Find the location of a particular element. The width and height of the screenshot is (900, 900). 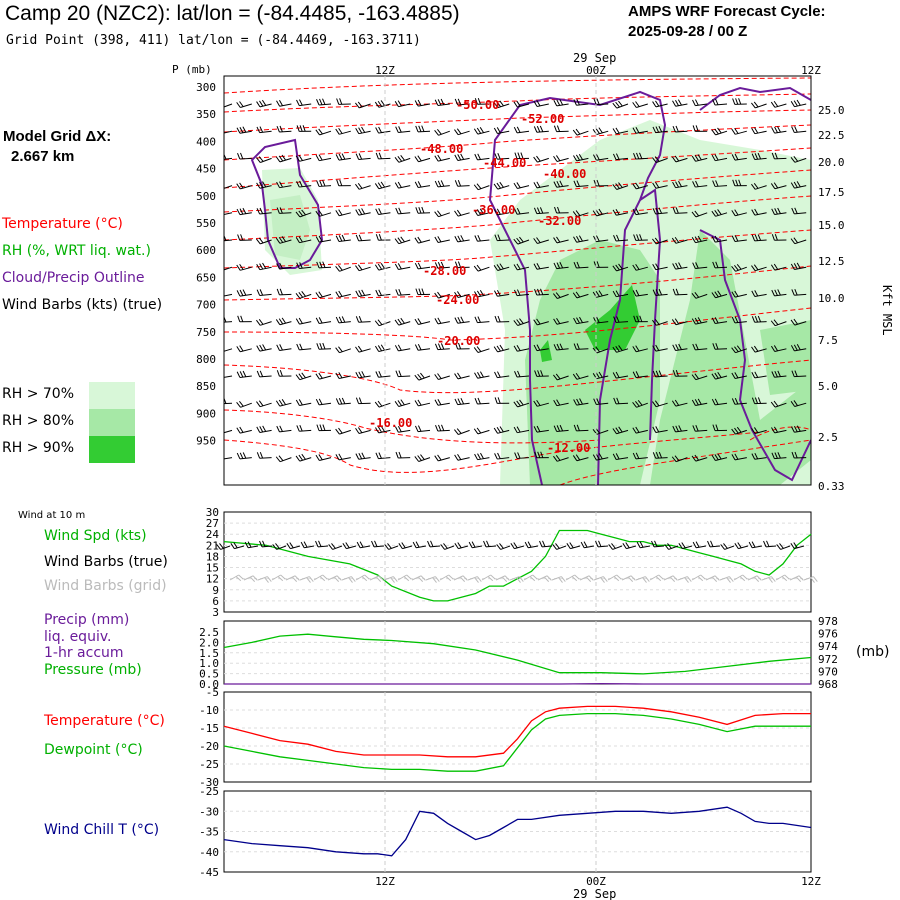

legend-temperature: Temperature (°C) is located at coordinates (62, 224).